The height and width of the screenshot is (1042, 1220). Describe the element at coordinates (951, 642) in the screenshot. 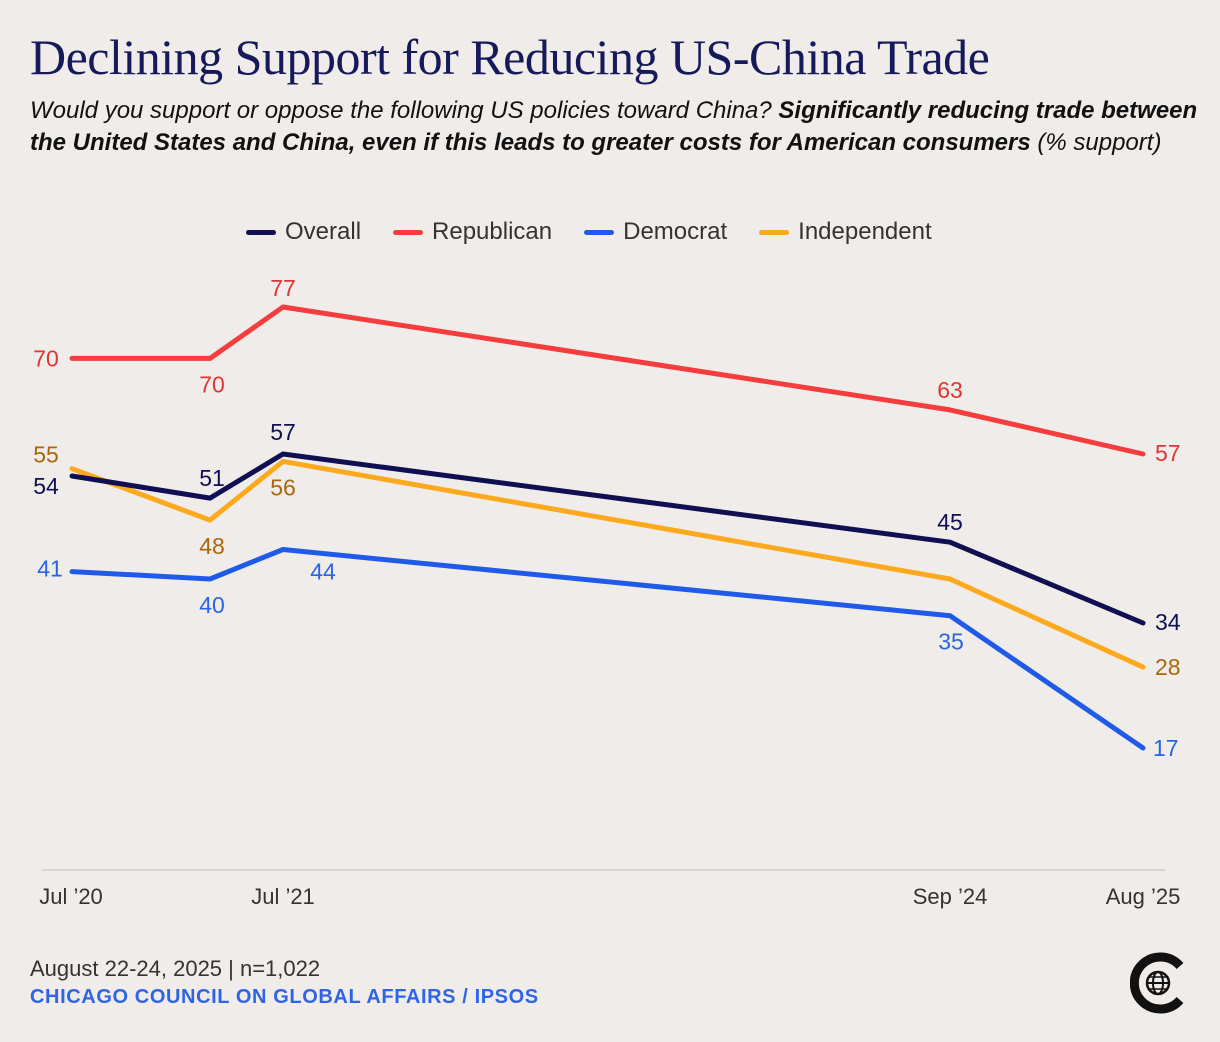

I see `data-label-democrat: 35` at that location.